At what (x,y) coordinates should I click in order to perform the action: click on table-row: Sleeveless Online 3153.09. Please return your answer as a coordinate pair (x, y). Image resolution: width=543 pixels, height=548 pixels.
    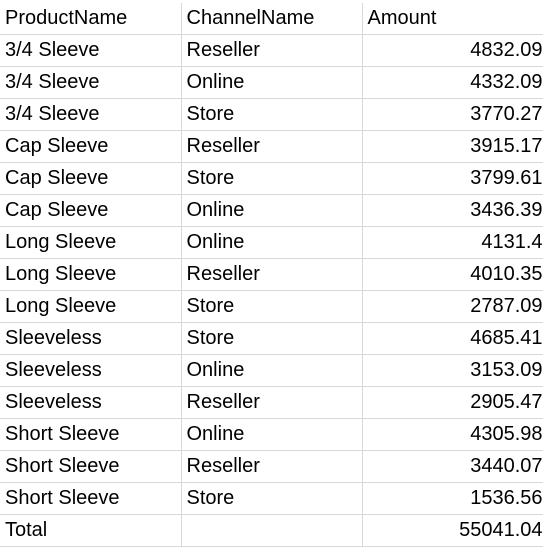
    Looking at the image, I should click on (271, 370).